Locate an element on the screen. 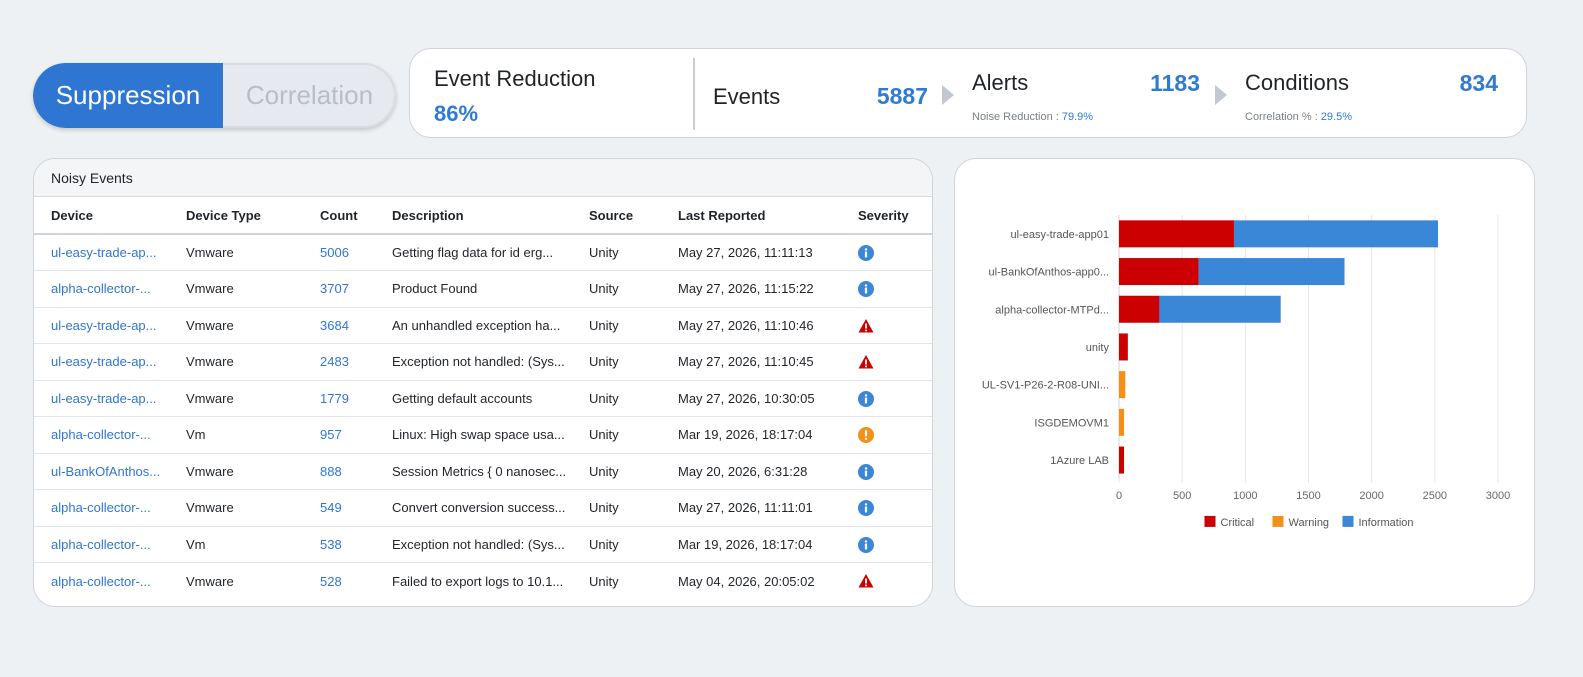  x-tick-label: 0 is located at coordinates (1119, 496).